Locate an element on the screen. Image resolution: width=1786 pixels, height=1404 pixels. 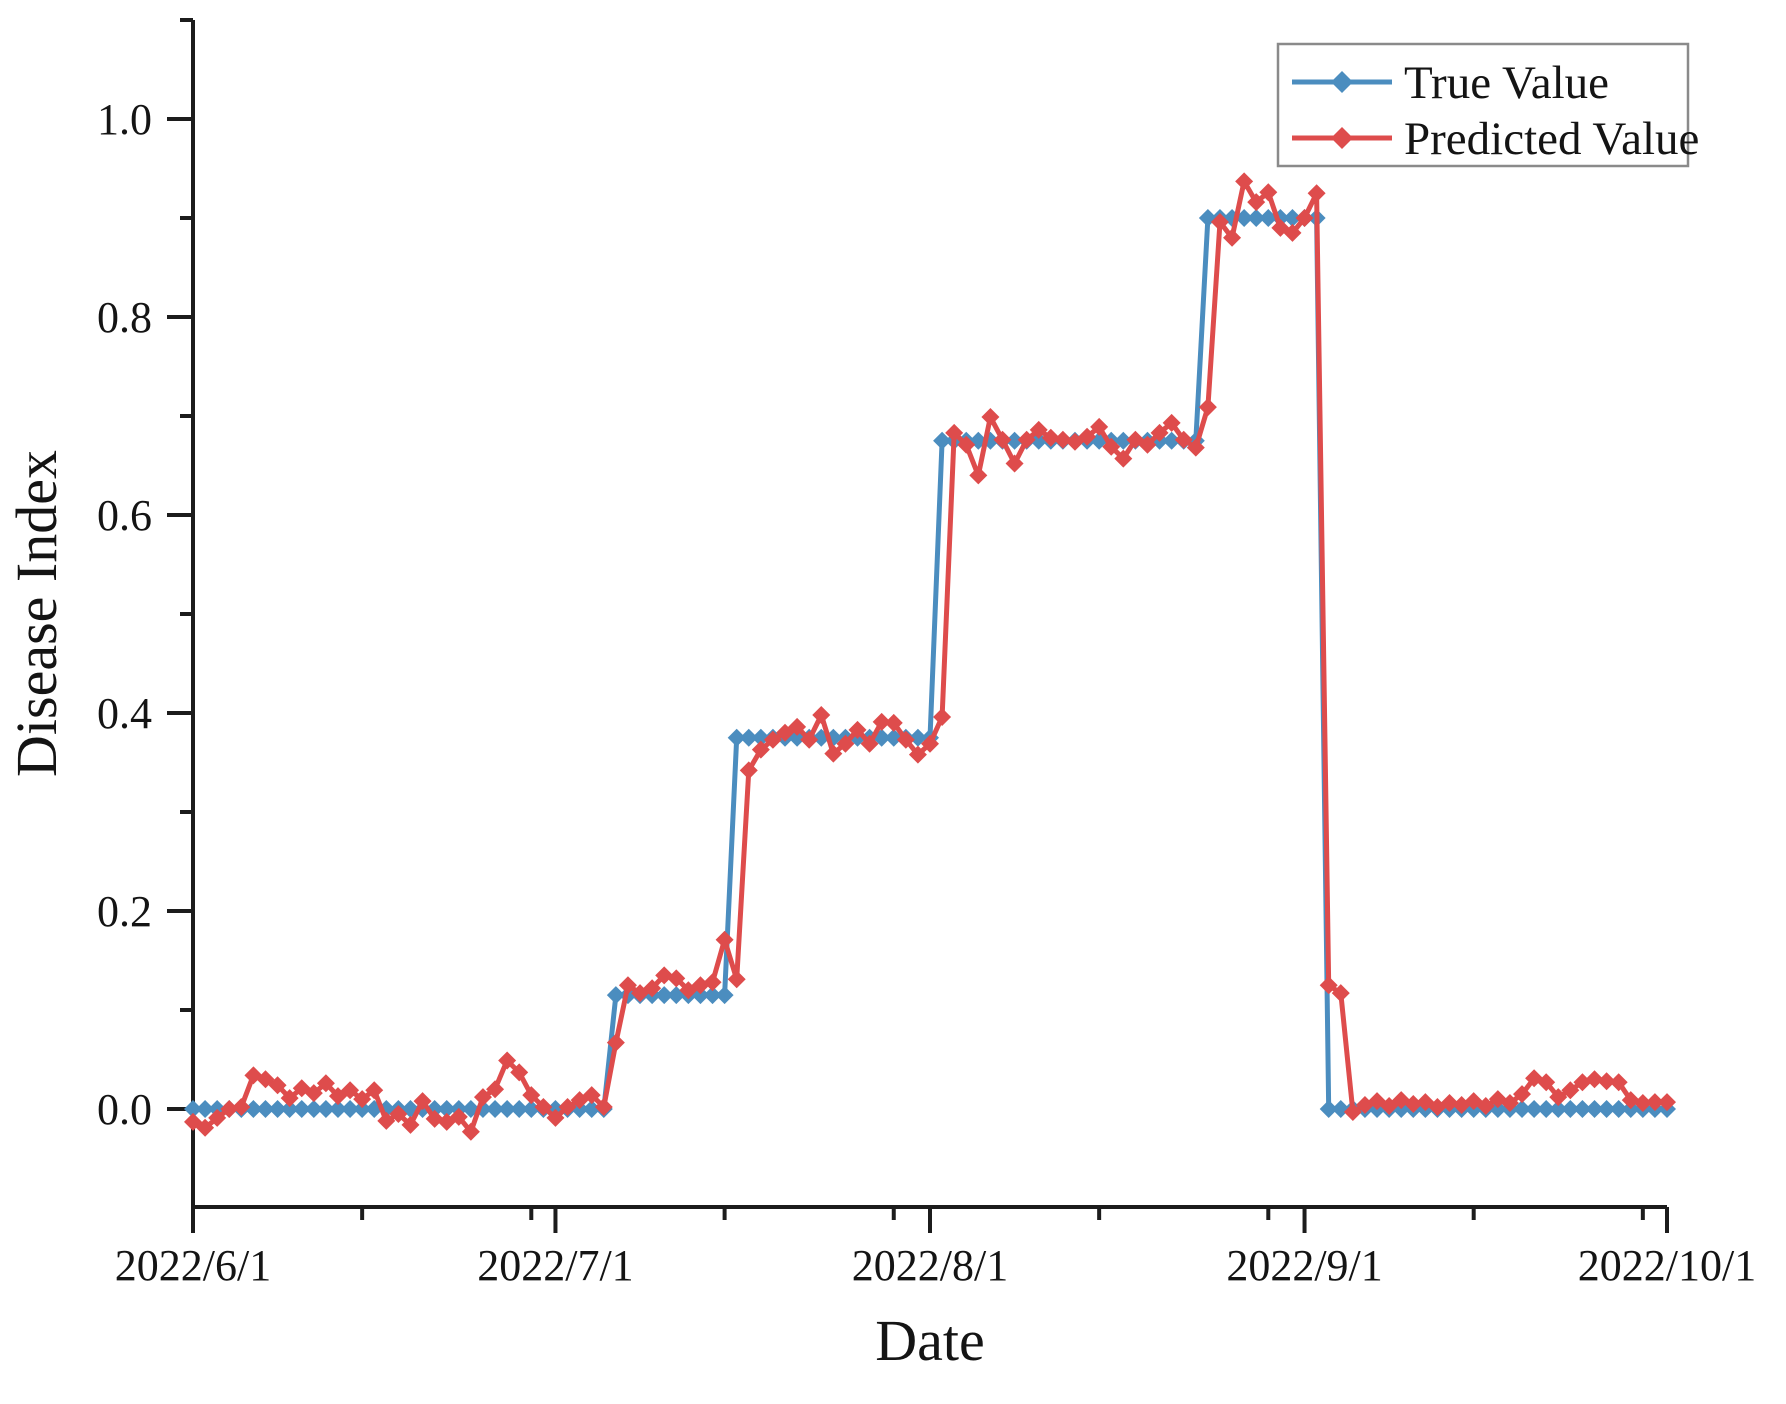
legend-item-label: Predicted Value is located at coordinates (1551, 139).